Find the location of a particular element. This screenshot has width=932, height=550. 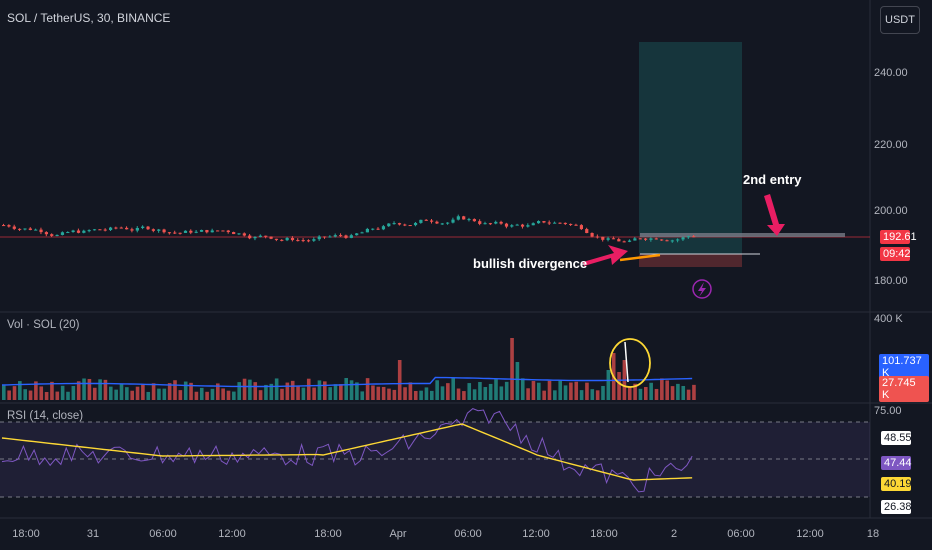

volume-ma-badge: 101.737 K is located at coordinates (904, 367).